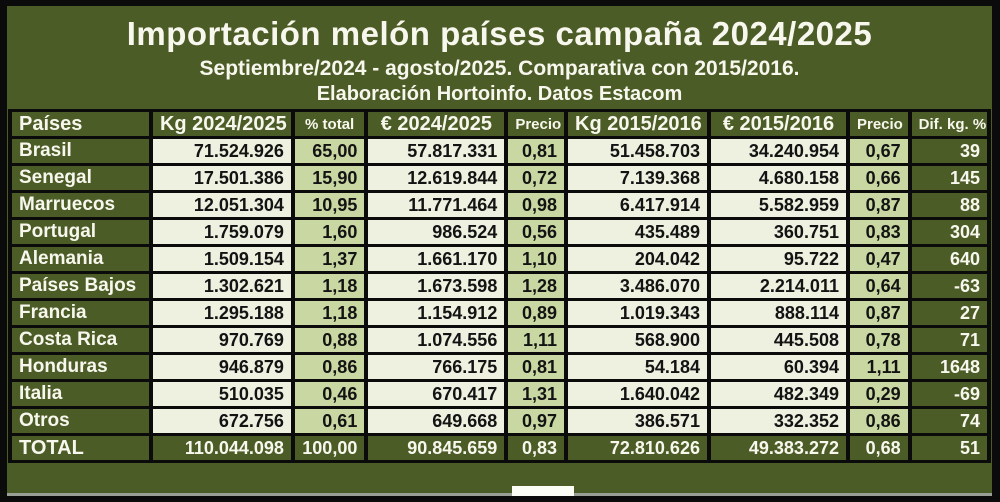 This screenshot has height=502, width=1000. Describe the element at coordinates (80, 394) in the screenshot. I see `country-cell: Italia` at that location.